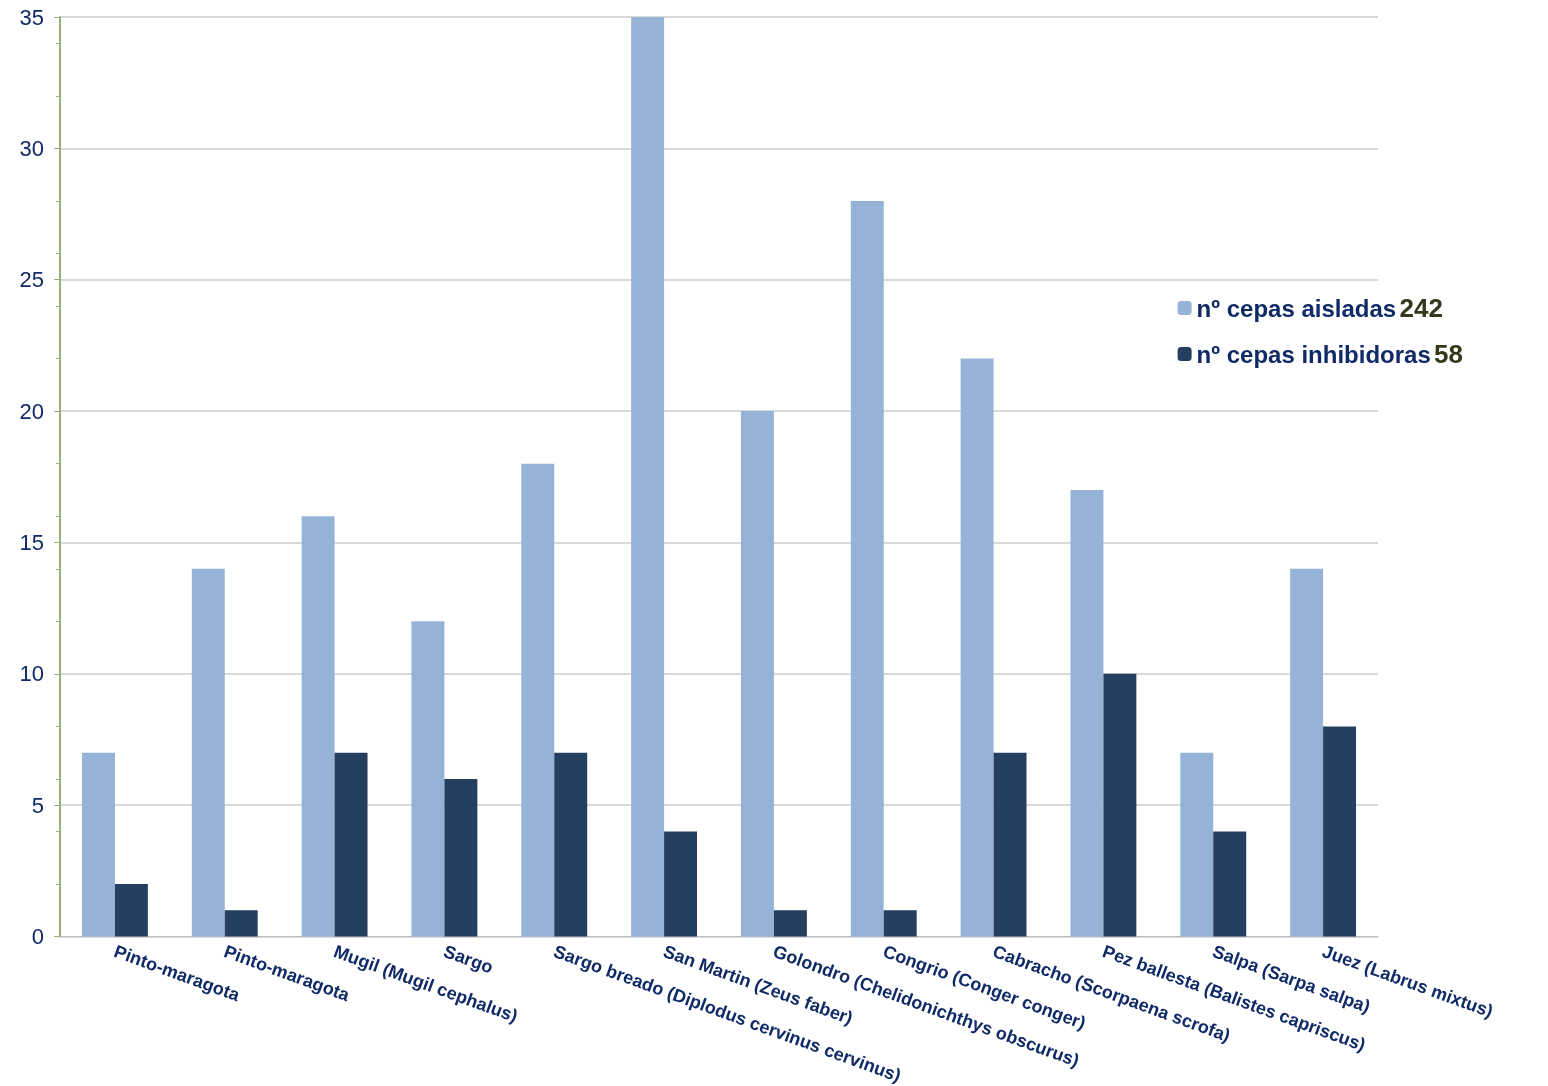  Describe the element at coordinates (1448, 354) in the screenshot. I see `text: 58` at that location.